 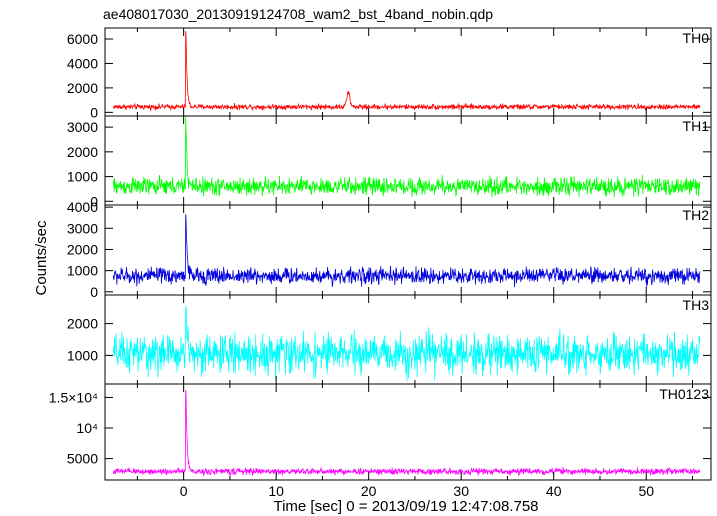 What do you see at coordinates (684, 394) in the screenshot?
I see `panel-label-th0123: TH0123` at bounding box center [684, 394].